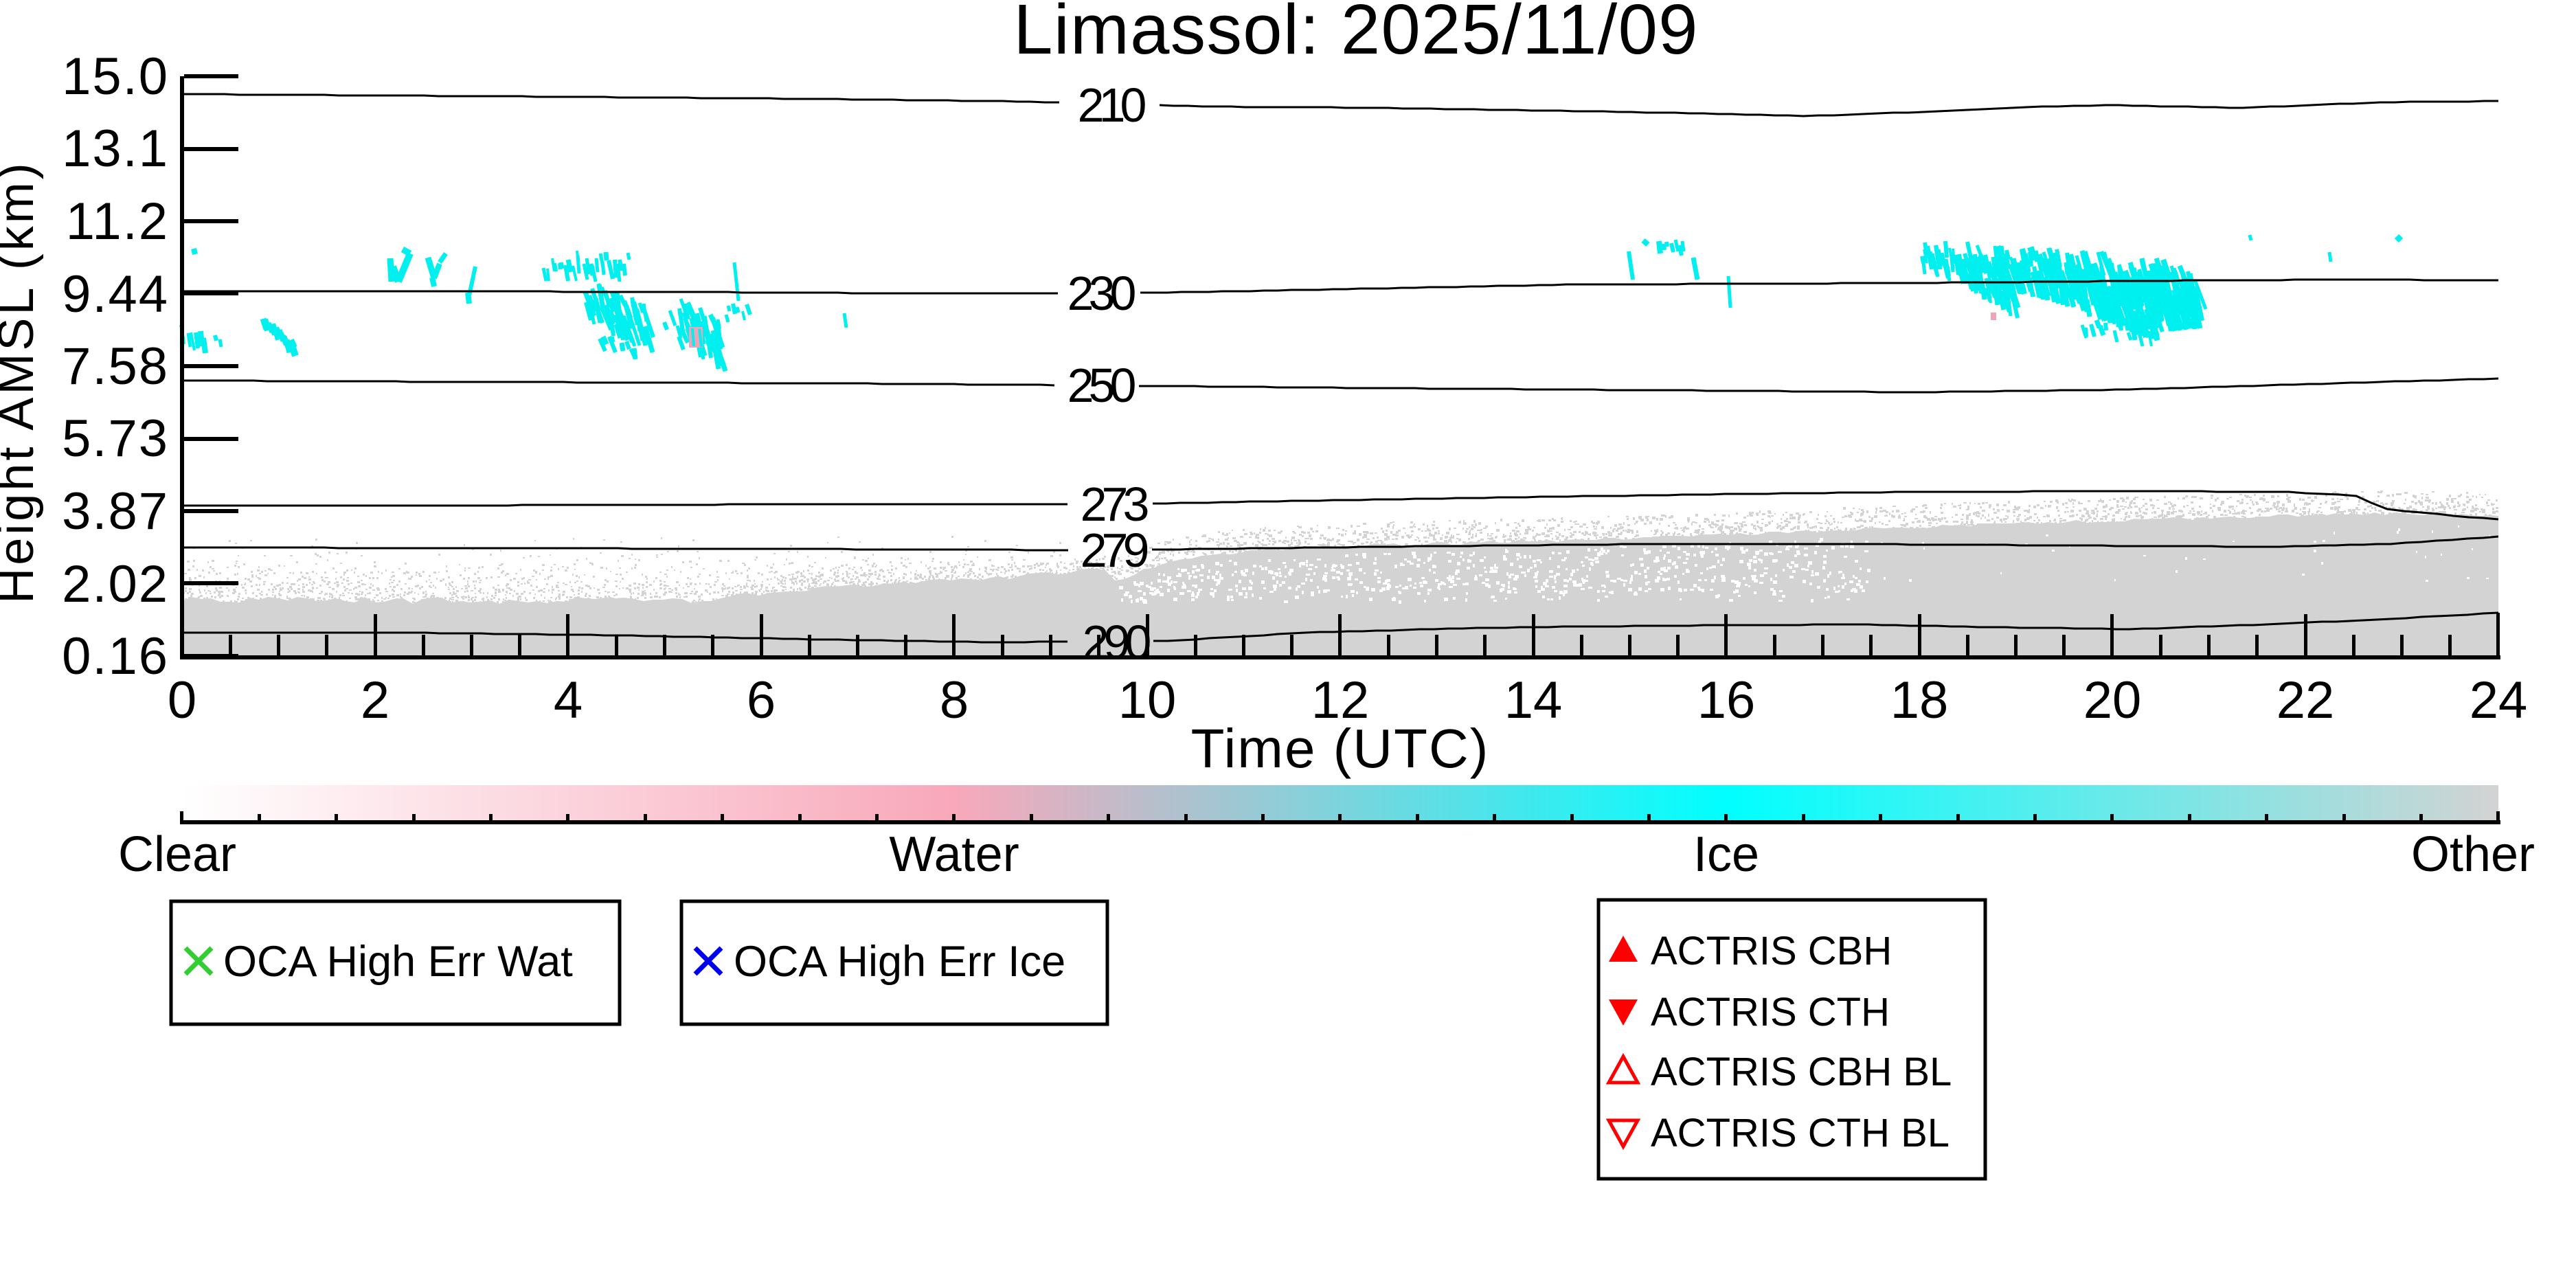  I want to click on svg-text: Height AMSL (km), so click(22, 381).